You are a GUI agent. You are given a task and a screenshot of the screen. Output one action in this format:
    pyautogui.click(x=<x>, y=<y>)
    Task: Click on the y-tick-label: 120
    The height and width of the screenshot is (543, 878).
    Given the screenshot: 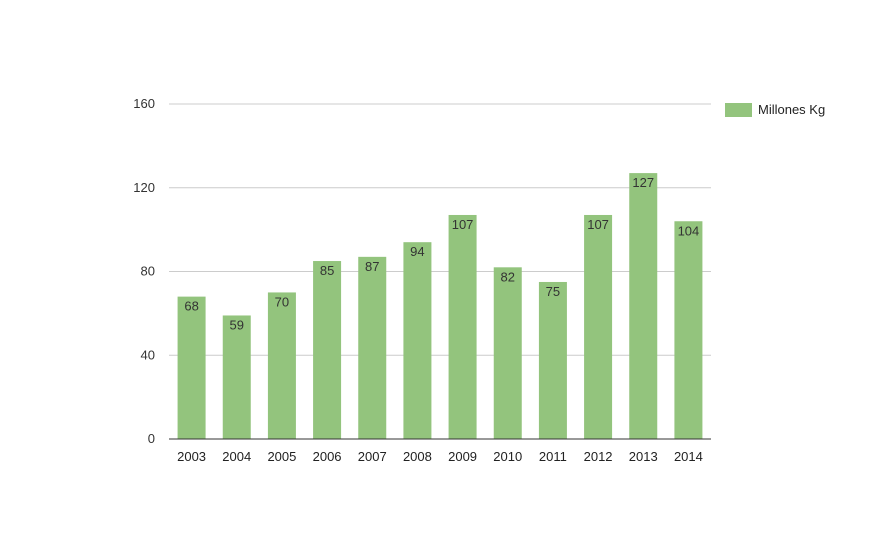 What is the action you would take?
    pyautogui.click(x=144, y=187)
    